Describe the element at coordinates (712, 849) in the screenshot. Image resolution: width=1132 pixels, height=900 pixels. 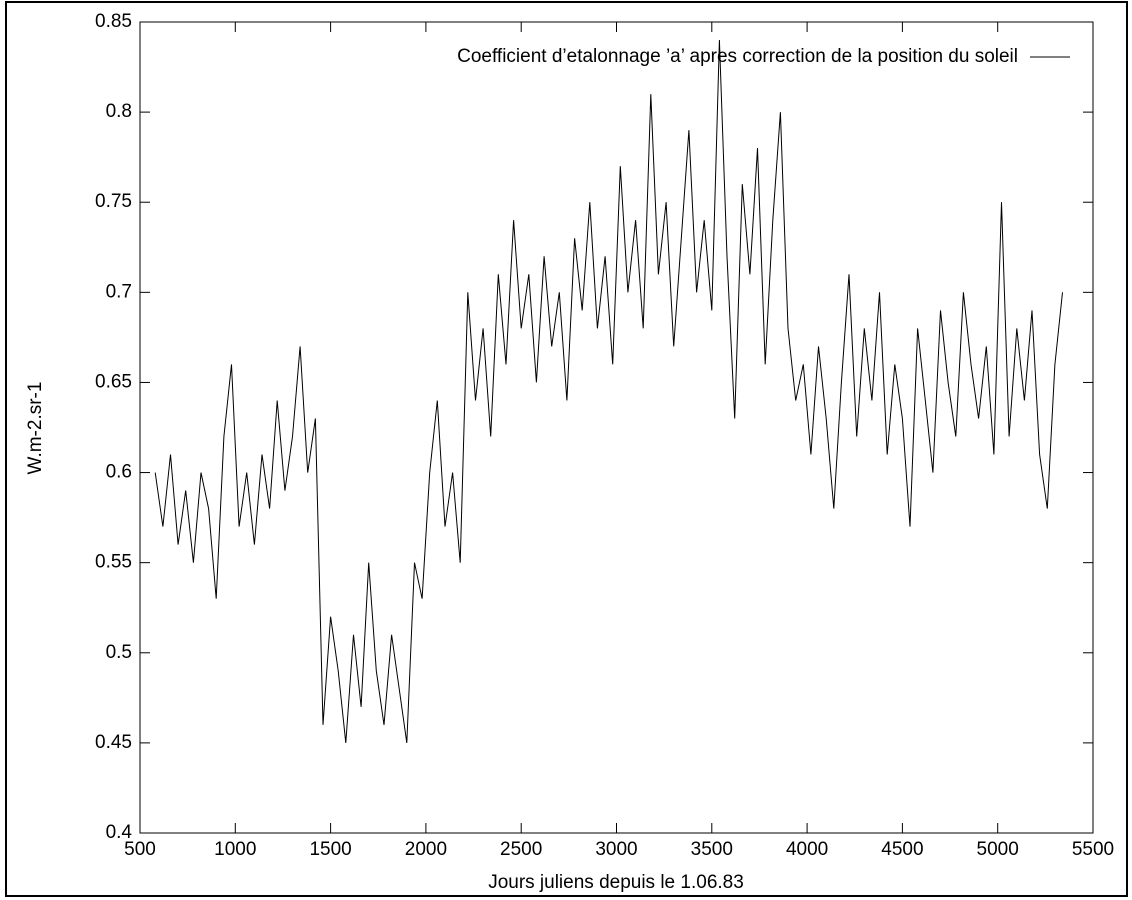
I see `x-tick-label: 3500` at that location.